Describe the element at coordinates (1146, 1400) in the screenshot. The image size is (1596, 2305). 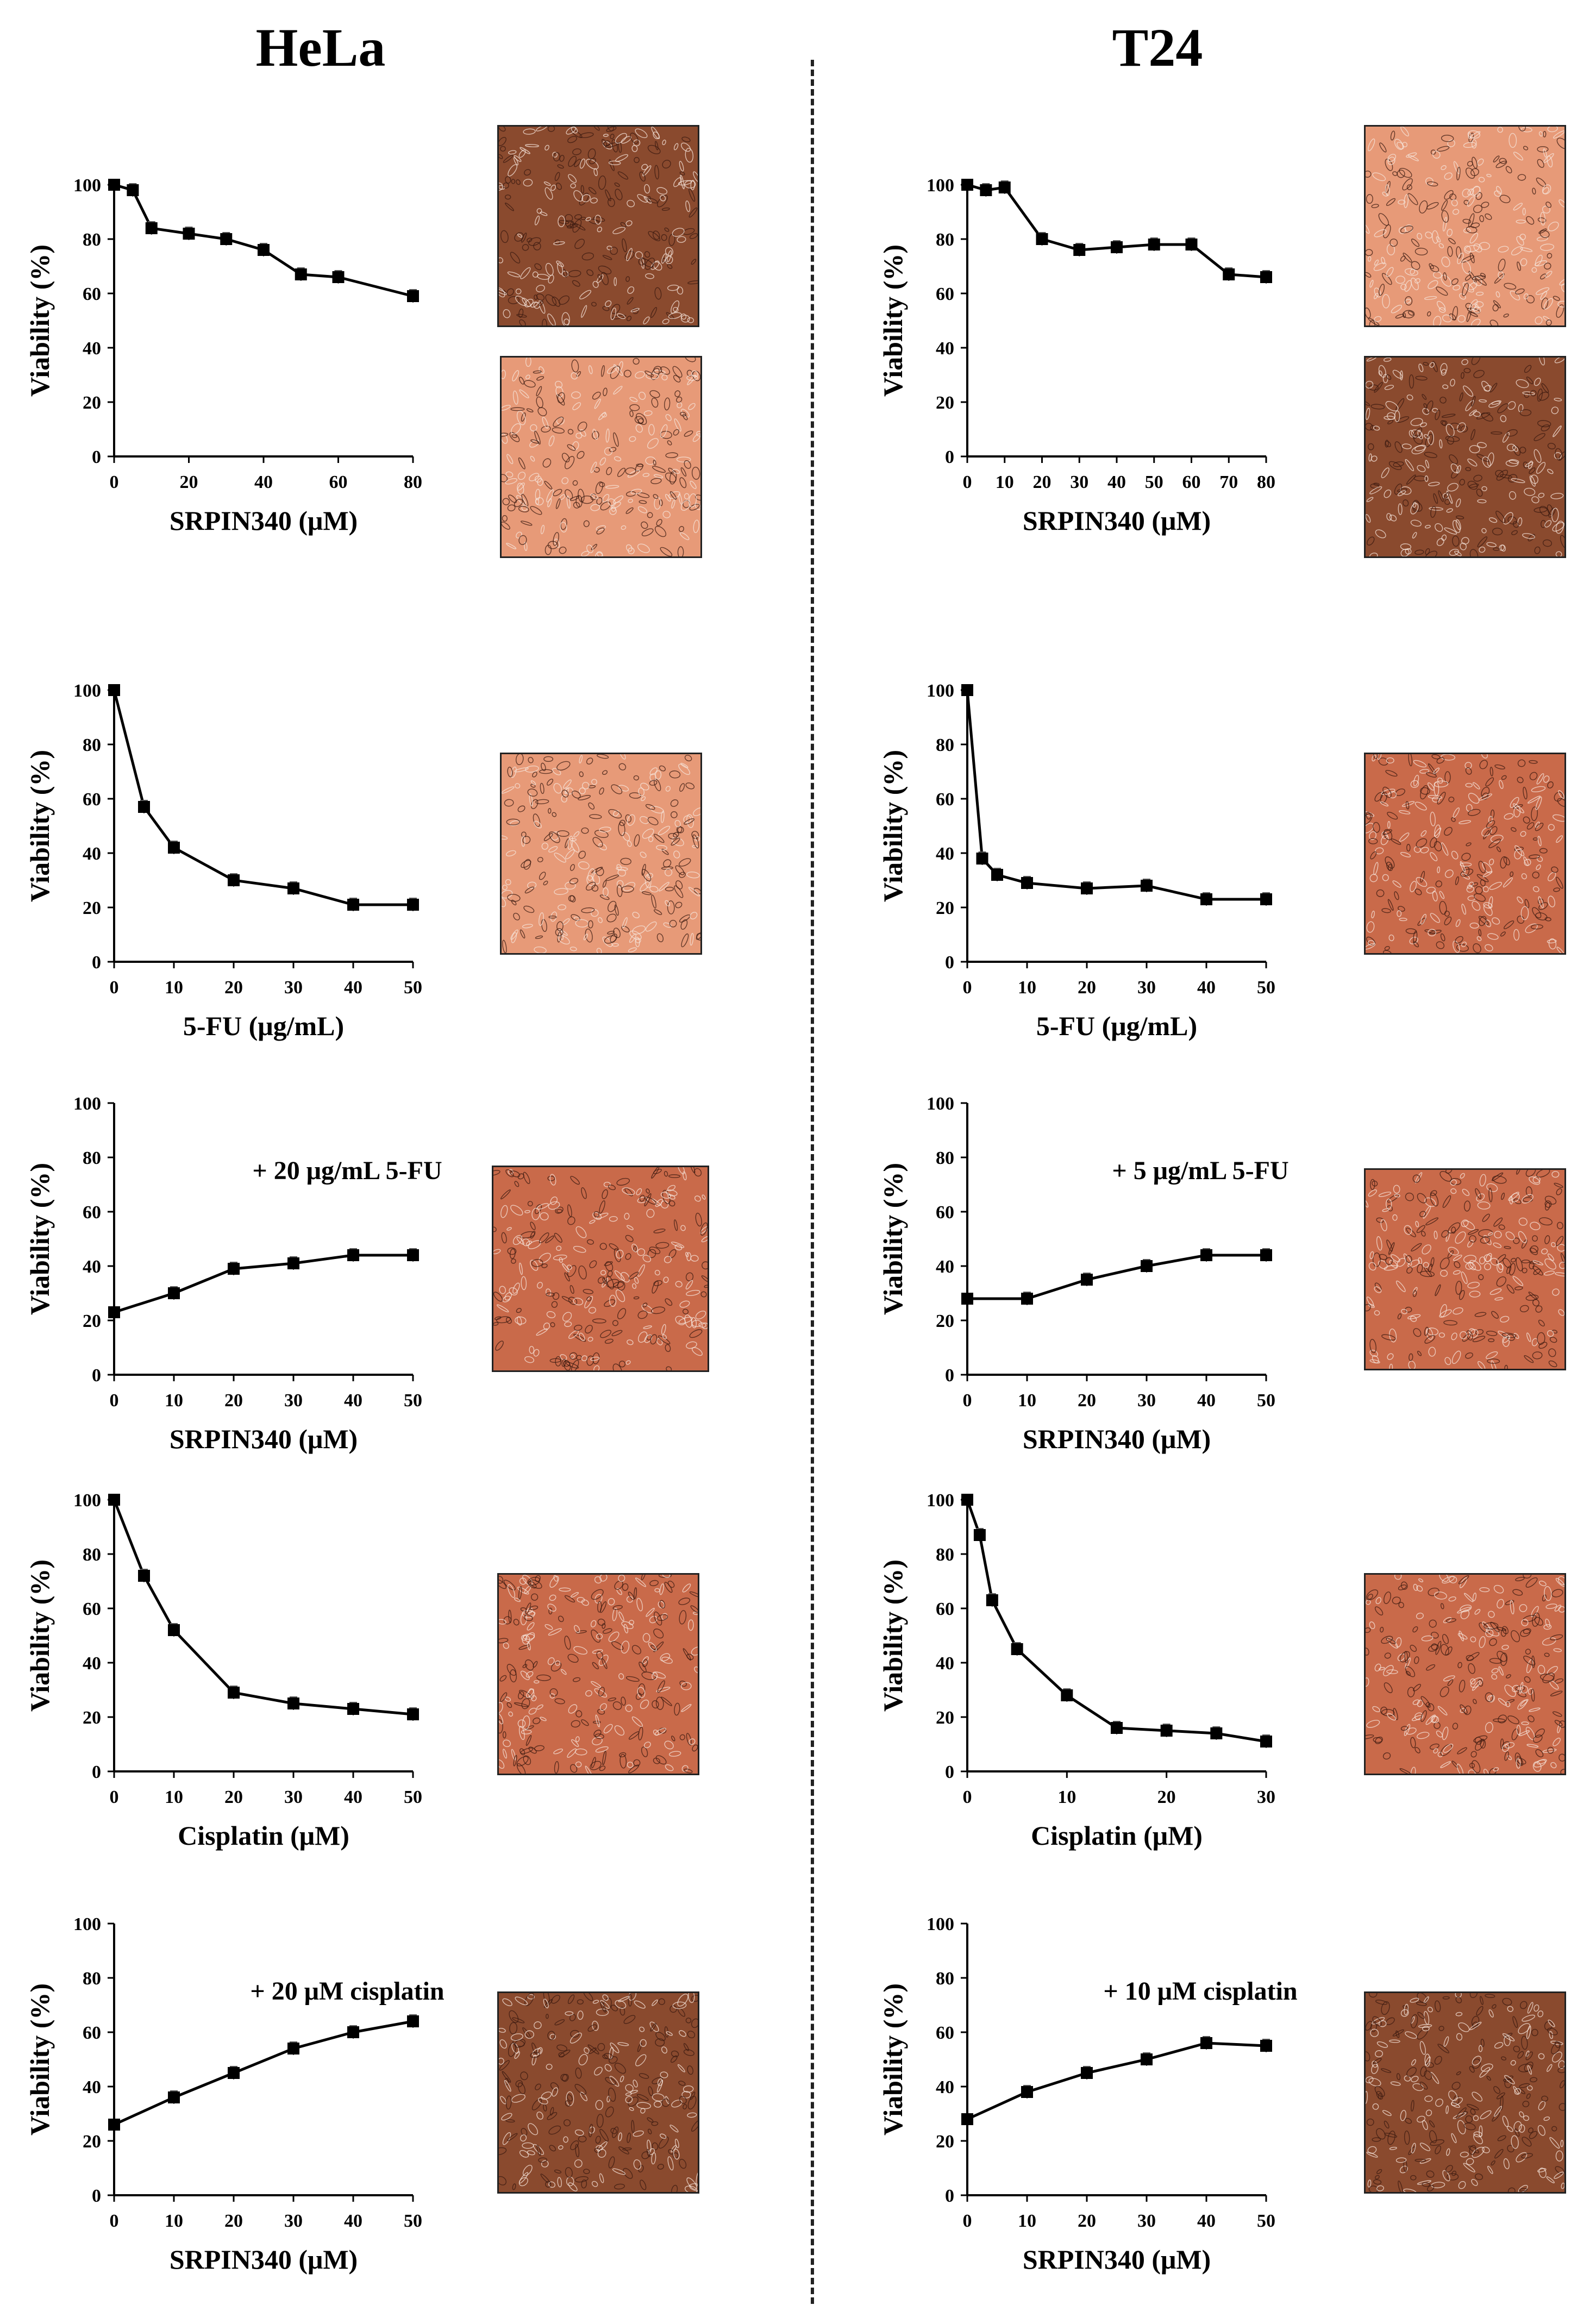
I see `x-tick-label: 30` at that location.